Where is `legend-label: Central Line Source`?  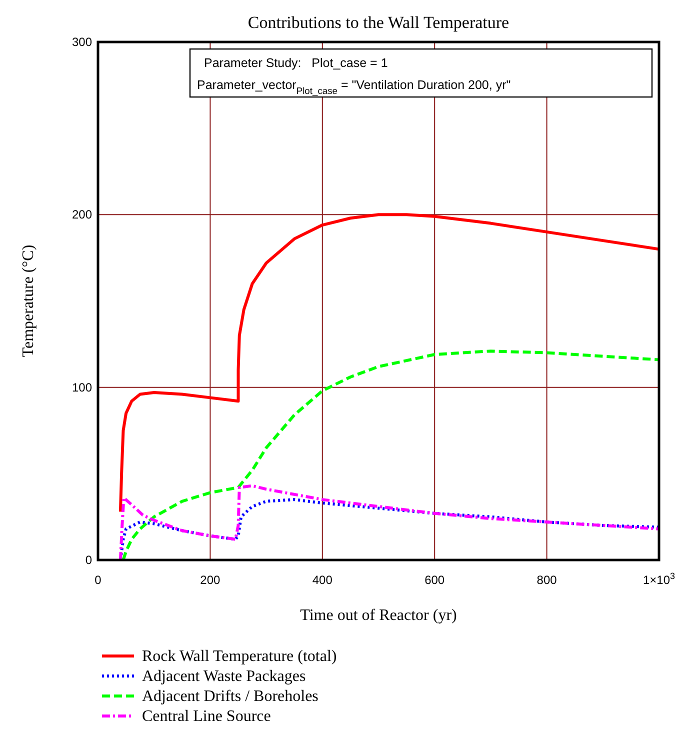
legend-label: Central Line Source is located at coordinates (206, 716).